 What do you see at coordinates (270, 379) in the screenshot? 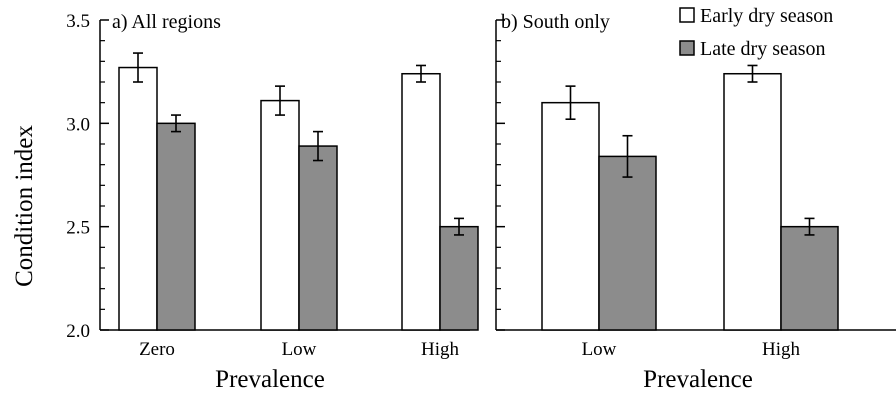
I see `panel-a-x-axis-title: Prevalence` at bounding box center [270, 379].